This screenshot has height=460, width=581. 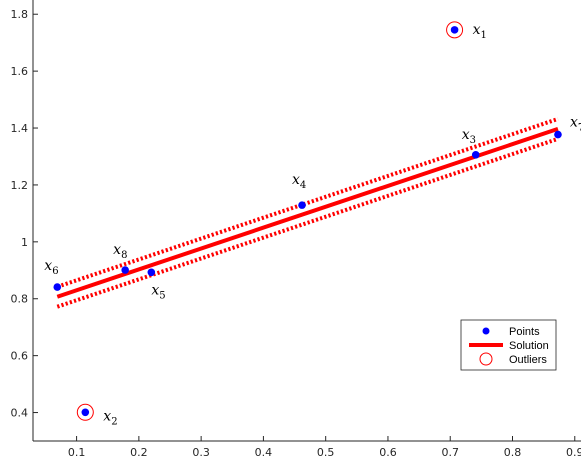 I want to click on legend-outliers-marker, so click(x=486, y=359).